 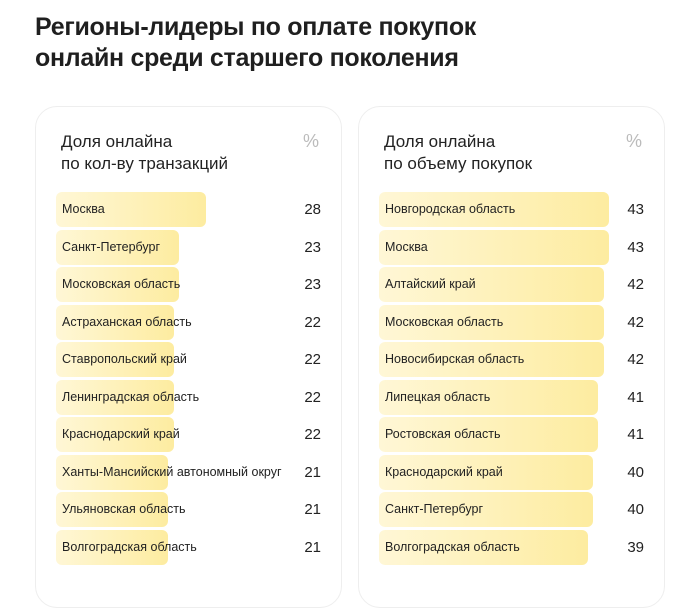 I want to click on bar-row: Волгоградская область 39, so click(x=511, y=548).